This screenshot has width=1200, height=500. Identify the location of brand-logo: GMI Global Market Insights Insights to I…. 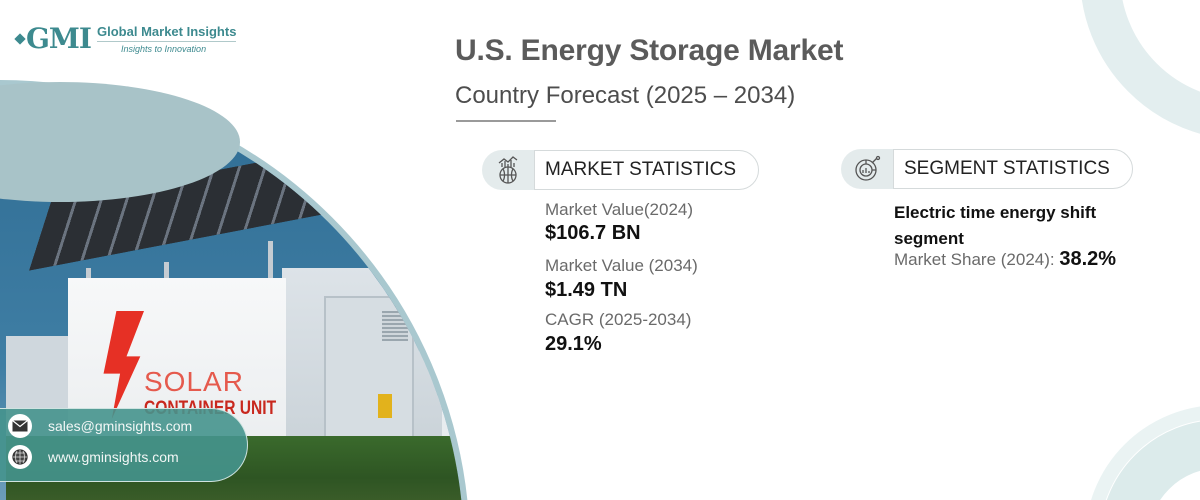
(125, 38).